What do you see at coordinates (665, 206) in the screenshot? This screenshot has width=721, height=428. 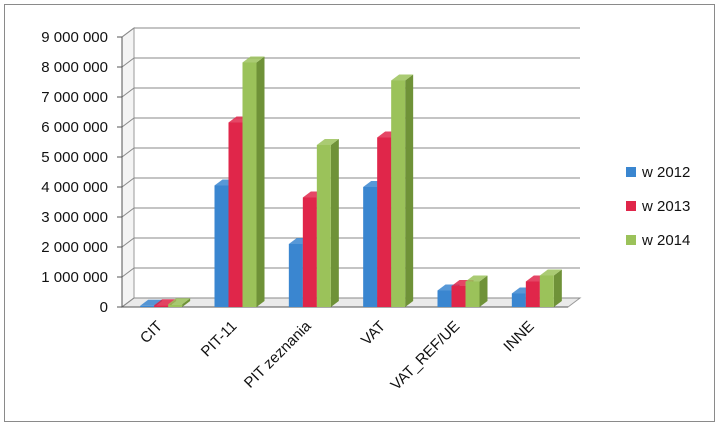 I see `legend-label: w 2013` at bounding box center [665, 206].